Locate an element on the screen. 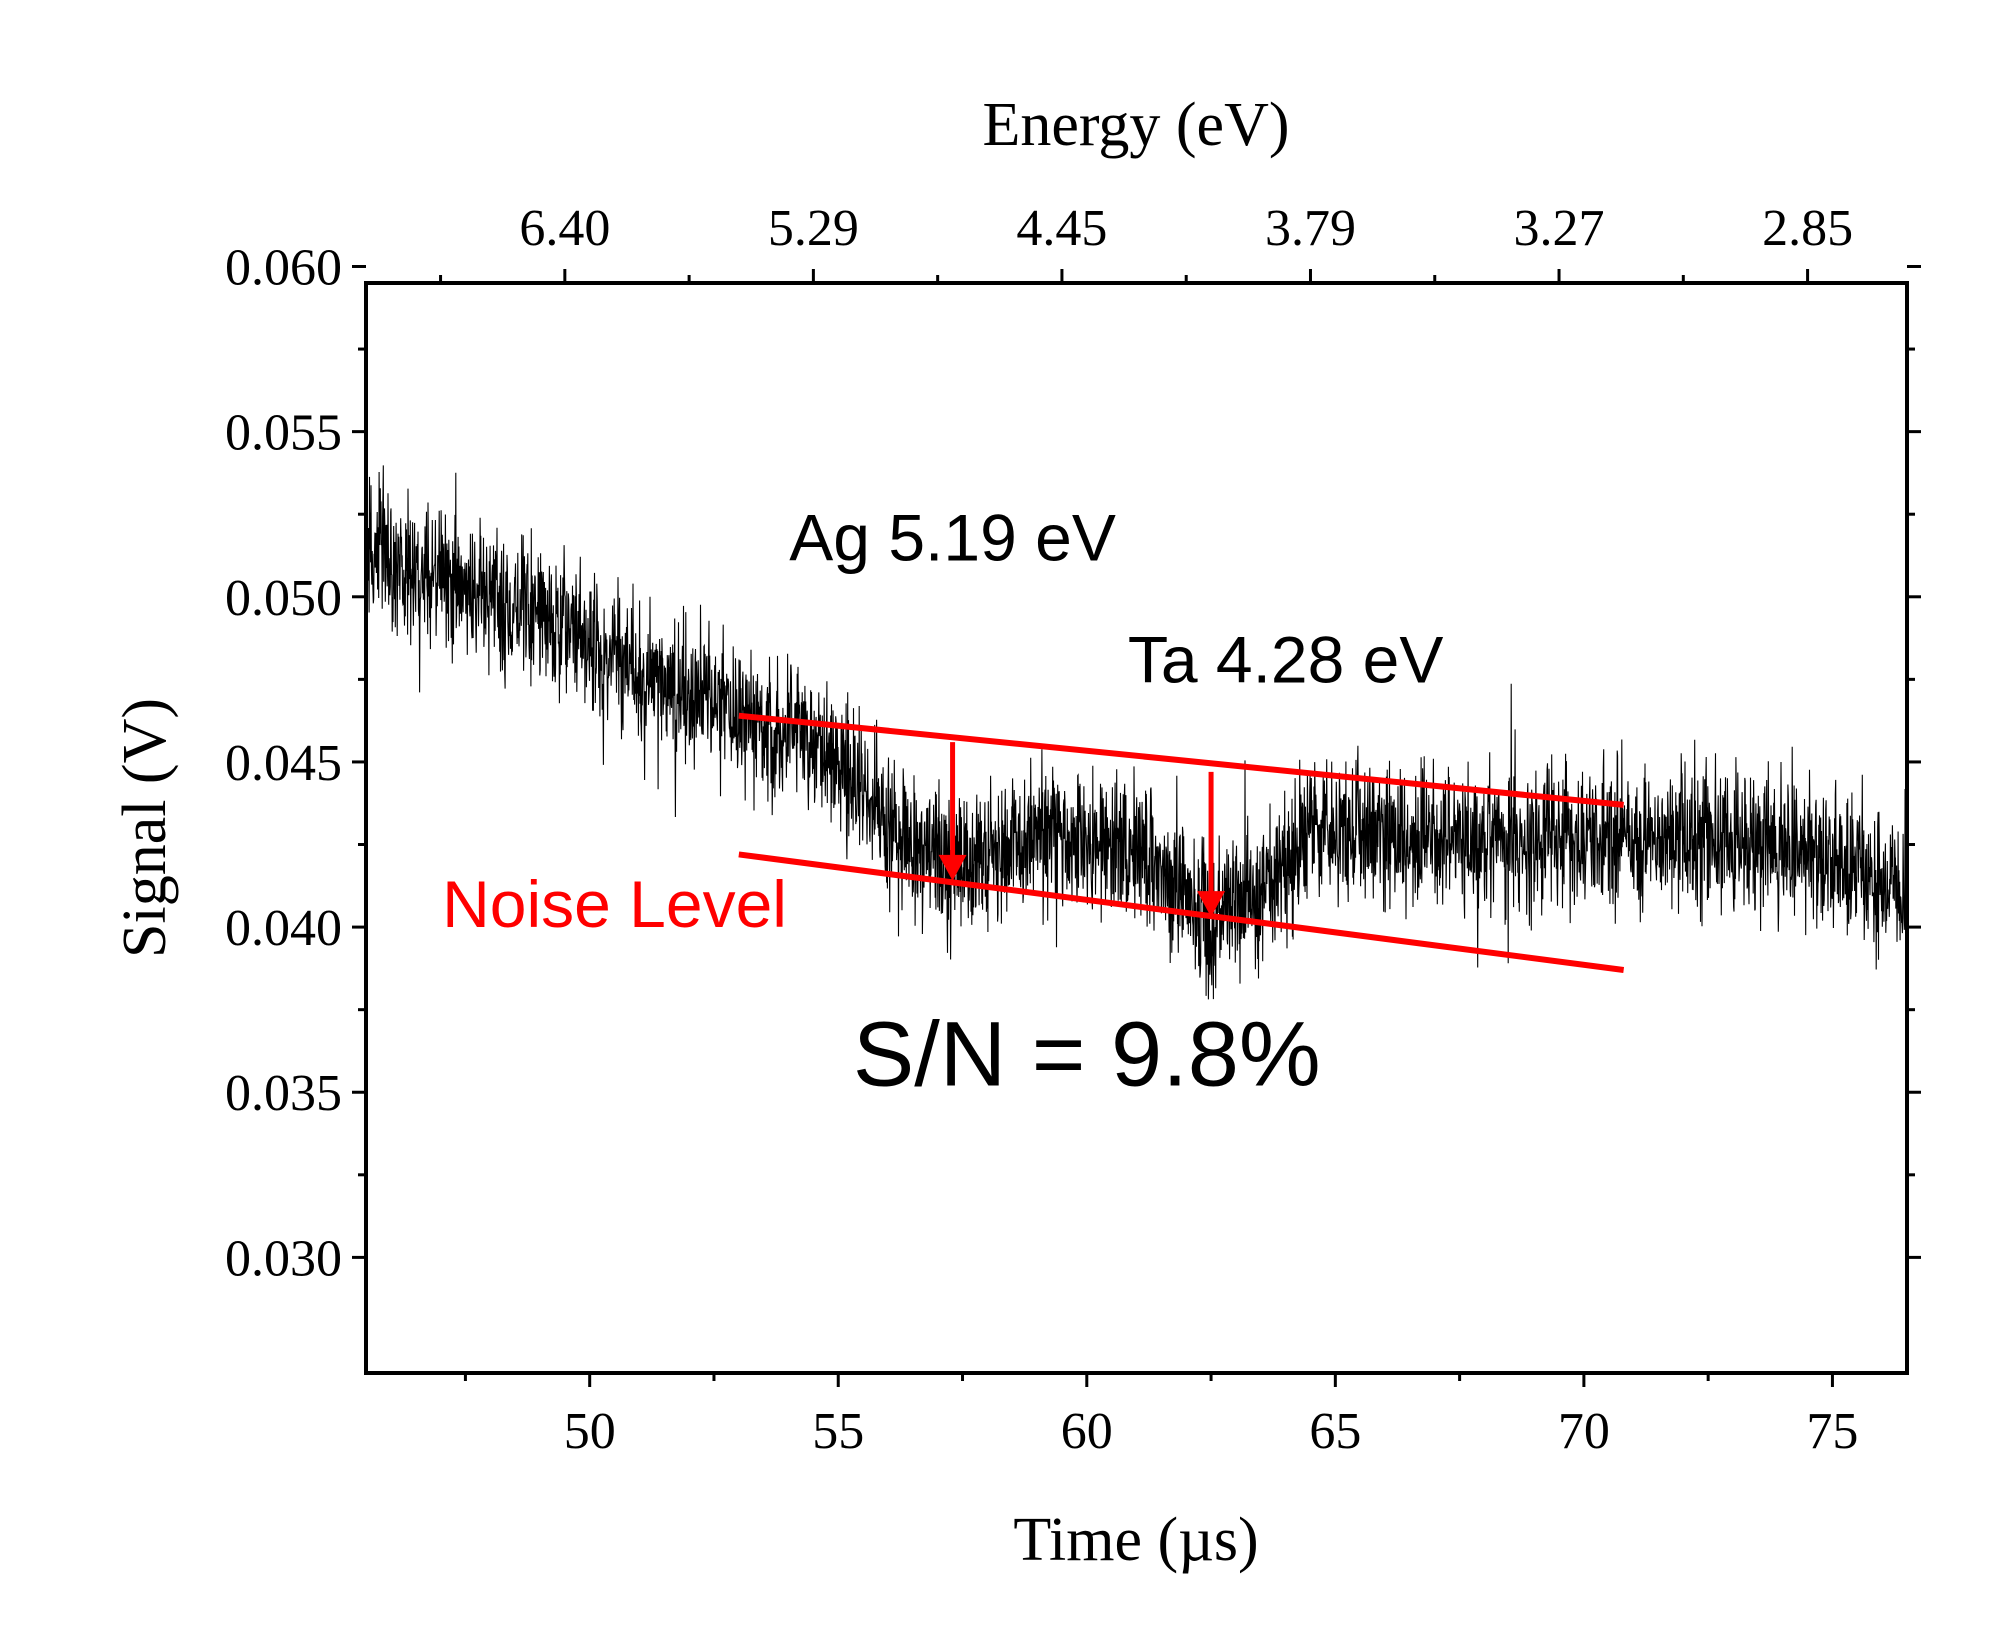  x-tick-label: 55 is located at coordinates (838, 1431).